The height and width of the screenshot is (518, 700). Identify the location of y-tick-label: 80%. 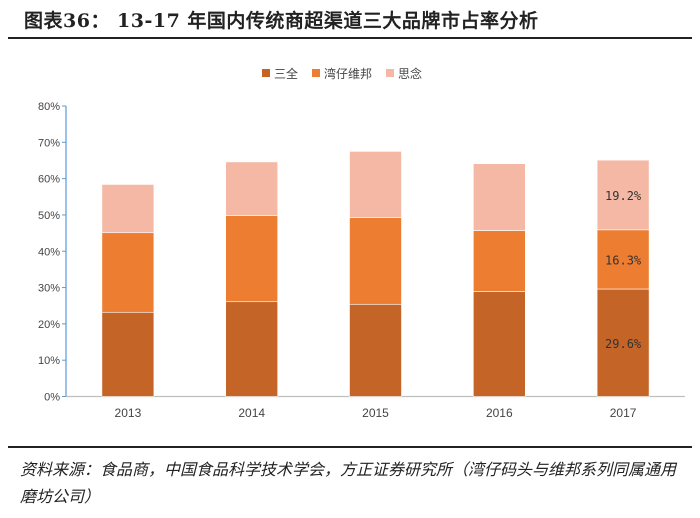
(49, 107).